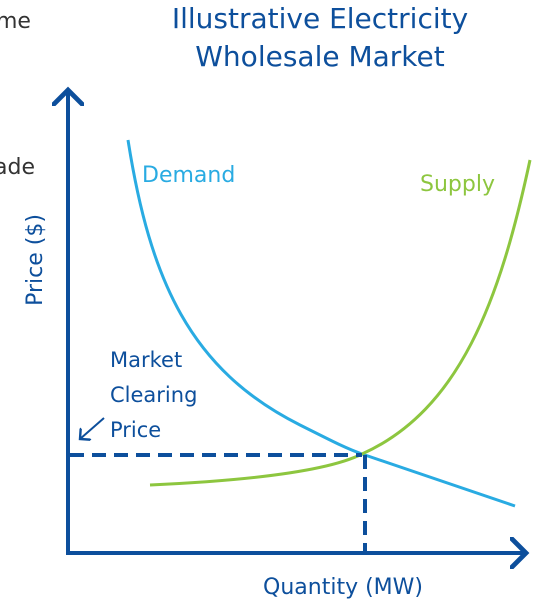 Image resolution: width=539 pixels, height=604 pixels. What do you see at coordinates (92, 428) in the screenshot?
I see `annotation-arrow` at bounding box center [92, 428].